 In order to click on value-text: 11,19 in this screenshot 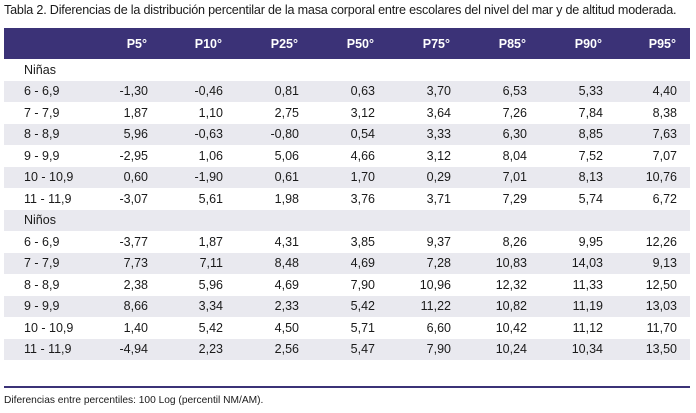, I will do `click(587, 306)`.